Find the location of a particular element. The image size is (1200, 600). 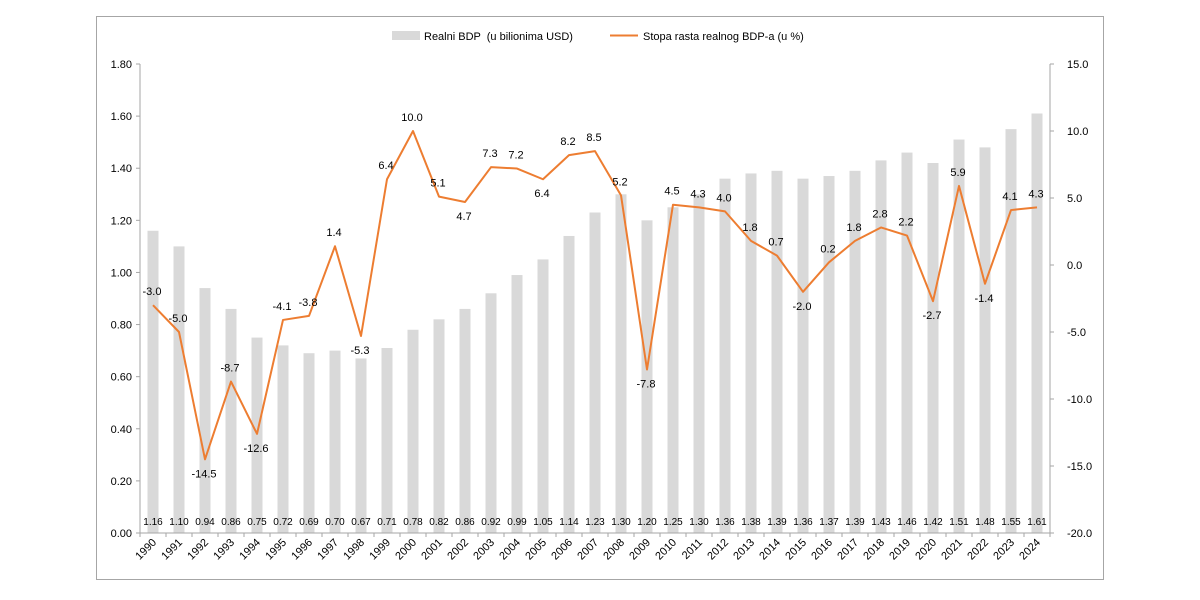

right-tick-label: 5.0 is located at coordinates (1074, 199).